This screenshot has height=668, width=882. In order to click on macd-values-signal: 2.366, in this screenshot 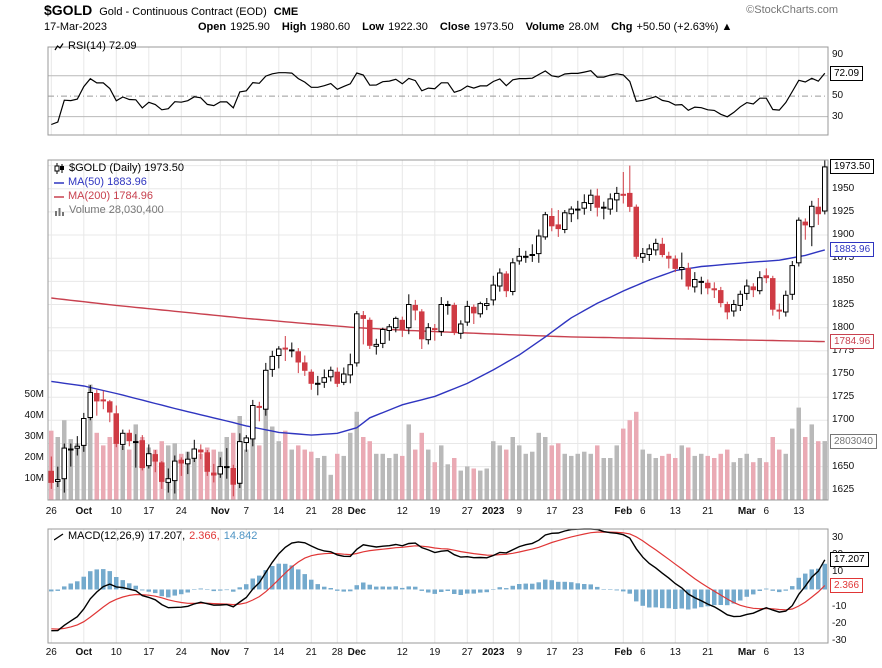, I will do `click(204, 536)`.